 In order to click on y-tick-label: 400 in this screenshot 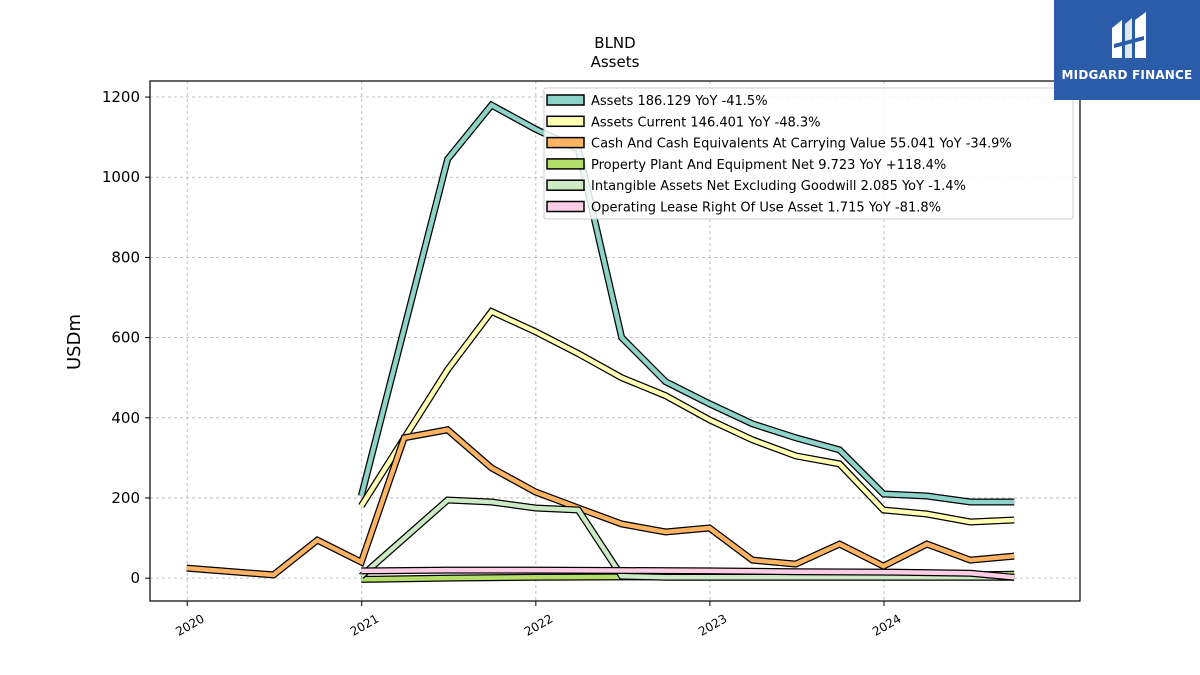, I will do `click(125, 418)`.